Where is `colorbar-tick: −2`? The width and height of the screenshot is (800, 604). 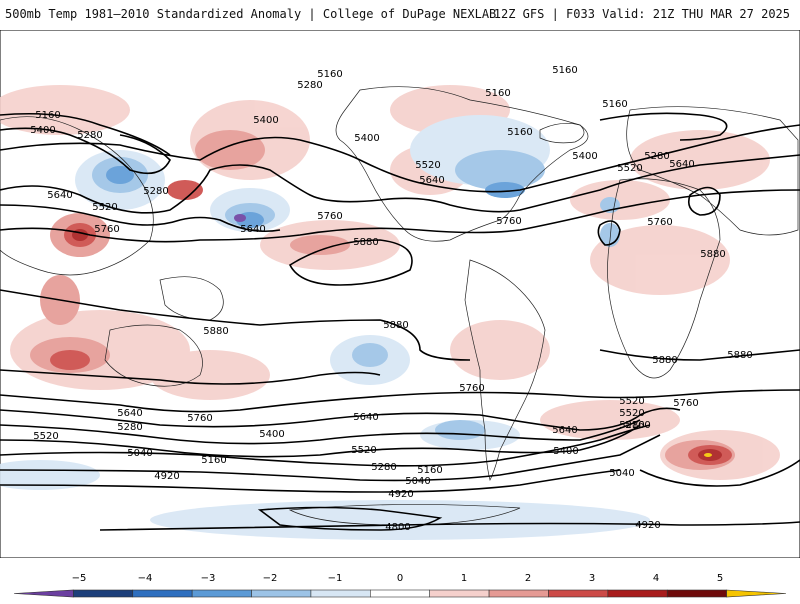 colorbar-tick: −2 is located at coordinates (270, 578).